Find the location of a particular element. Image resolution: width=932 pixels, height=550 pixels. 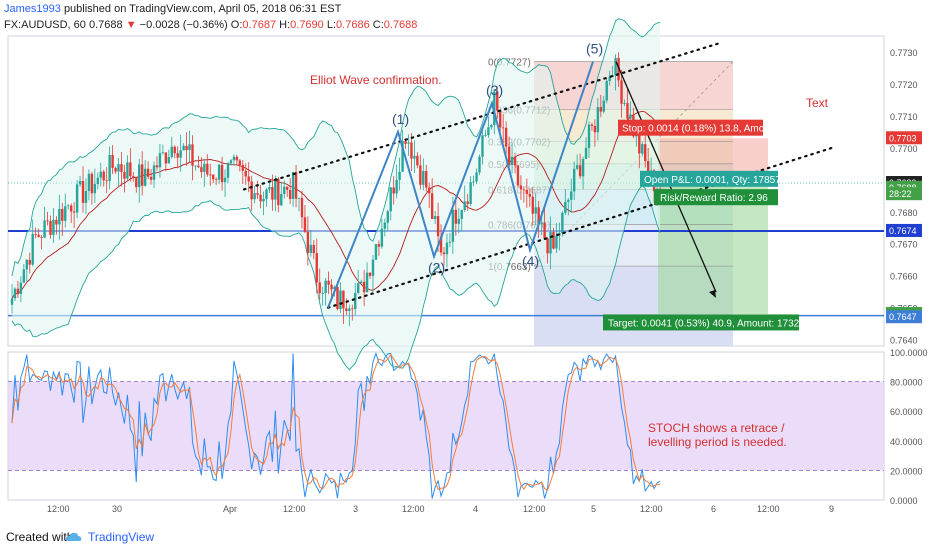

open-pl-bg is located at coordinates (709, 178).